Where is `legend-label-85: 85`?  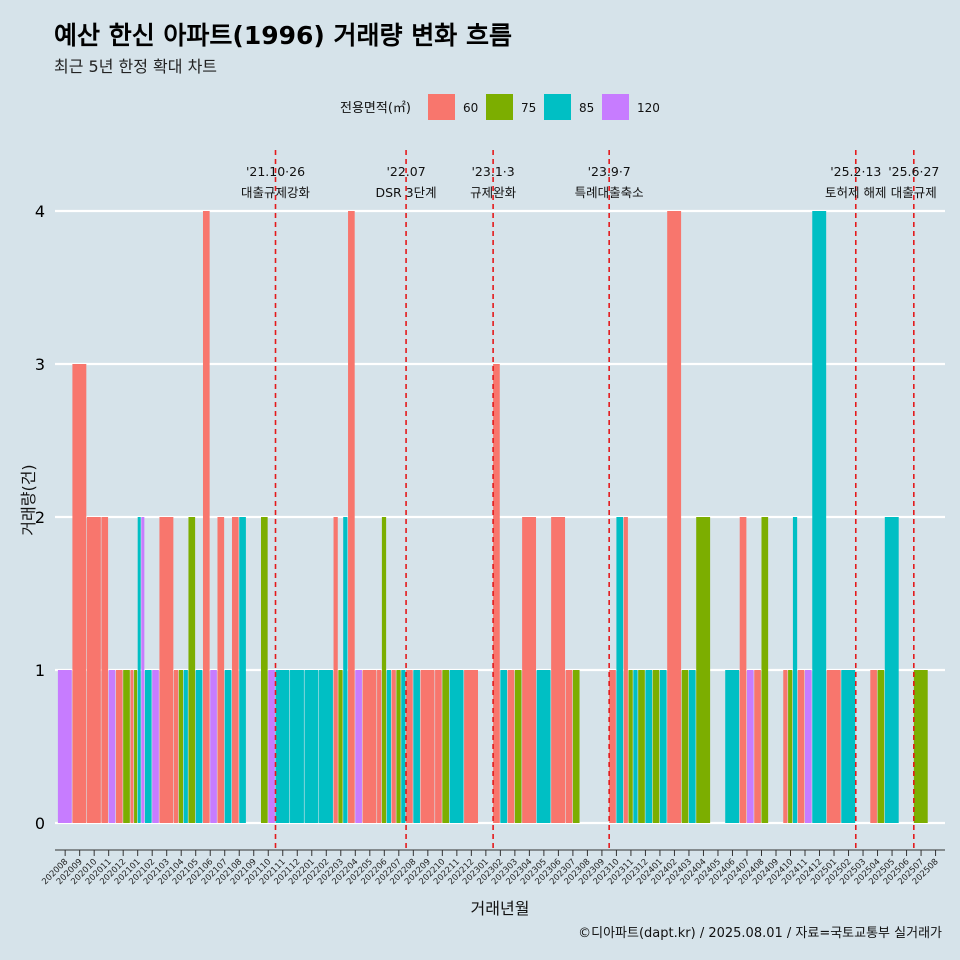 legend-label-85: 85 is located at coordinates (586, 108).